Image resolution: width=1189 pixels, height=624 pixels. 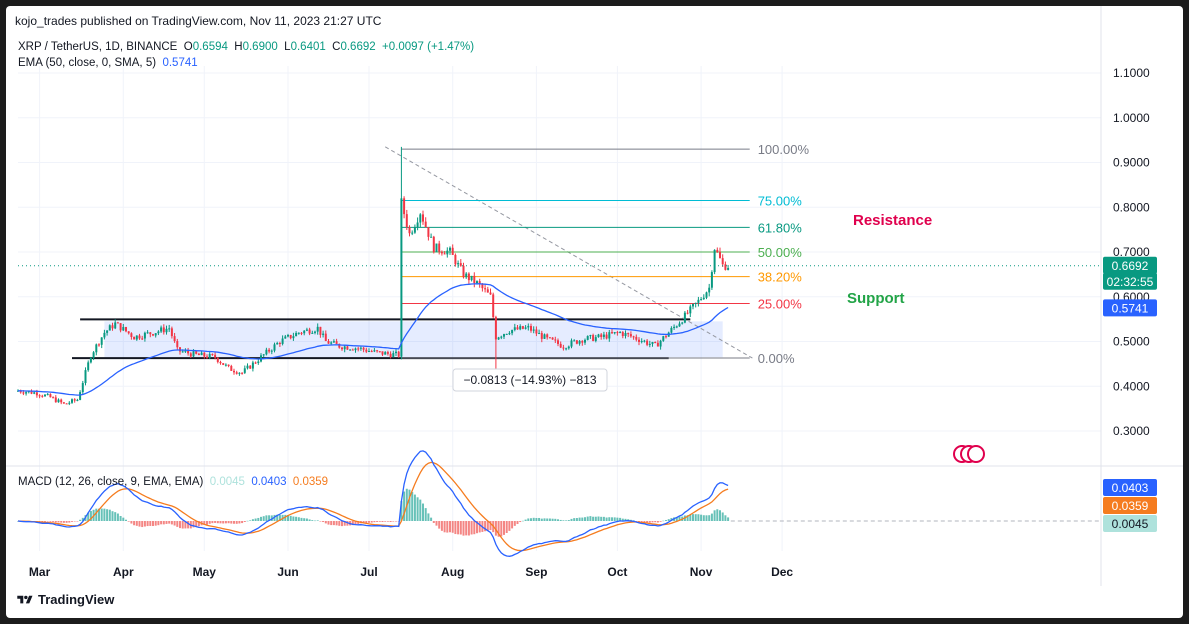 I want to click on ema-legend: EMA (50, close, 0, SMA, 5) 0.5741, so click(x=108, y=63).